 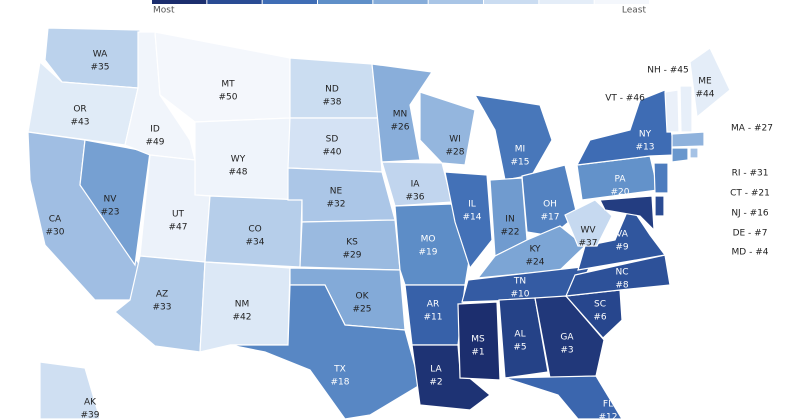 I want to click on state-abbr: OH, so click(x=550, y=205).